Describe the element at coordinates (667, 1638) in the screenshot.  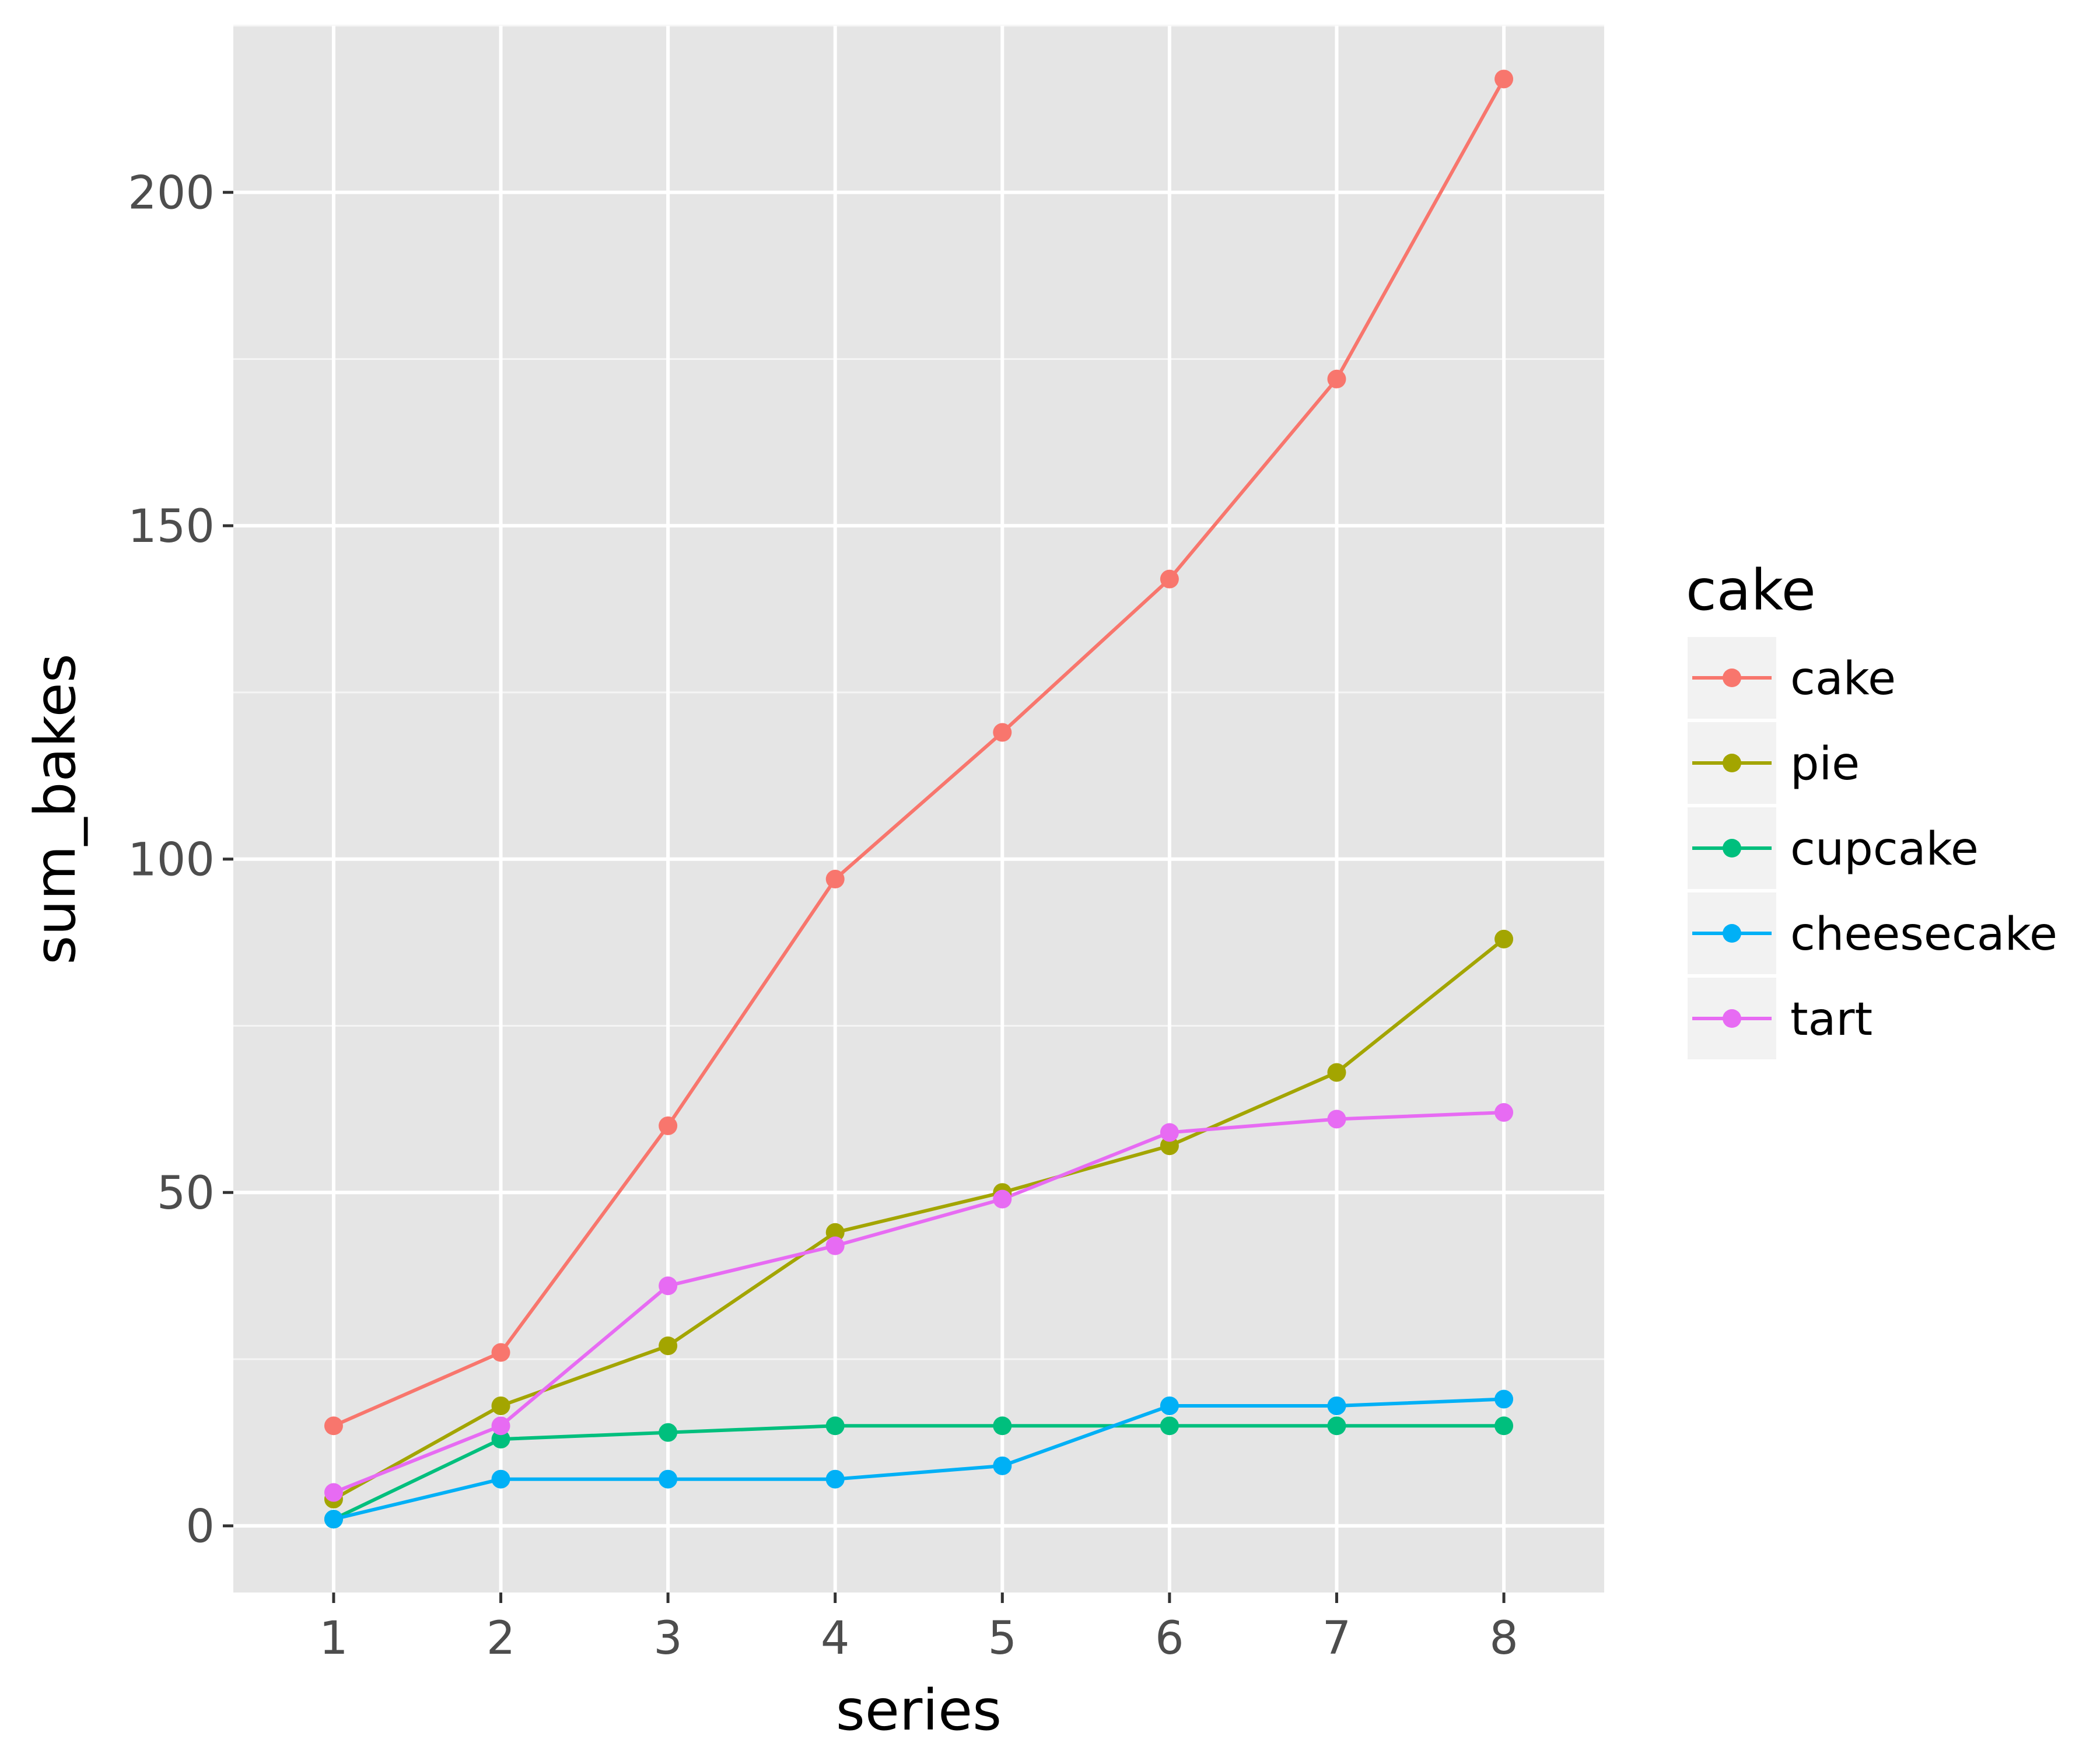
I see `x-tick-label: 3` at that location.